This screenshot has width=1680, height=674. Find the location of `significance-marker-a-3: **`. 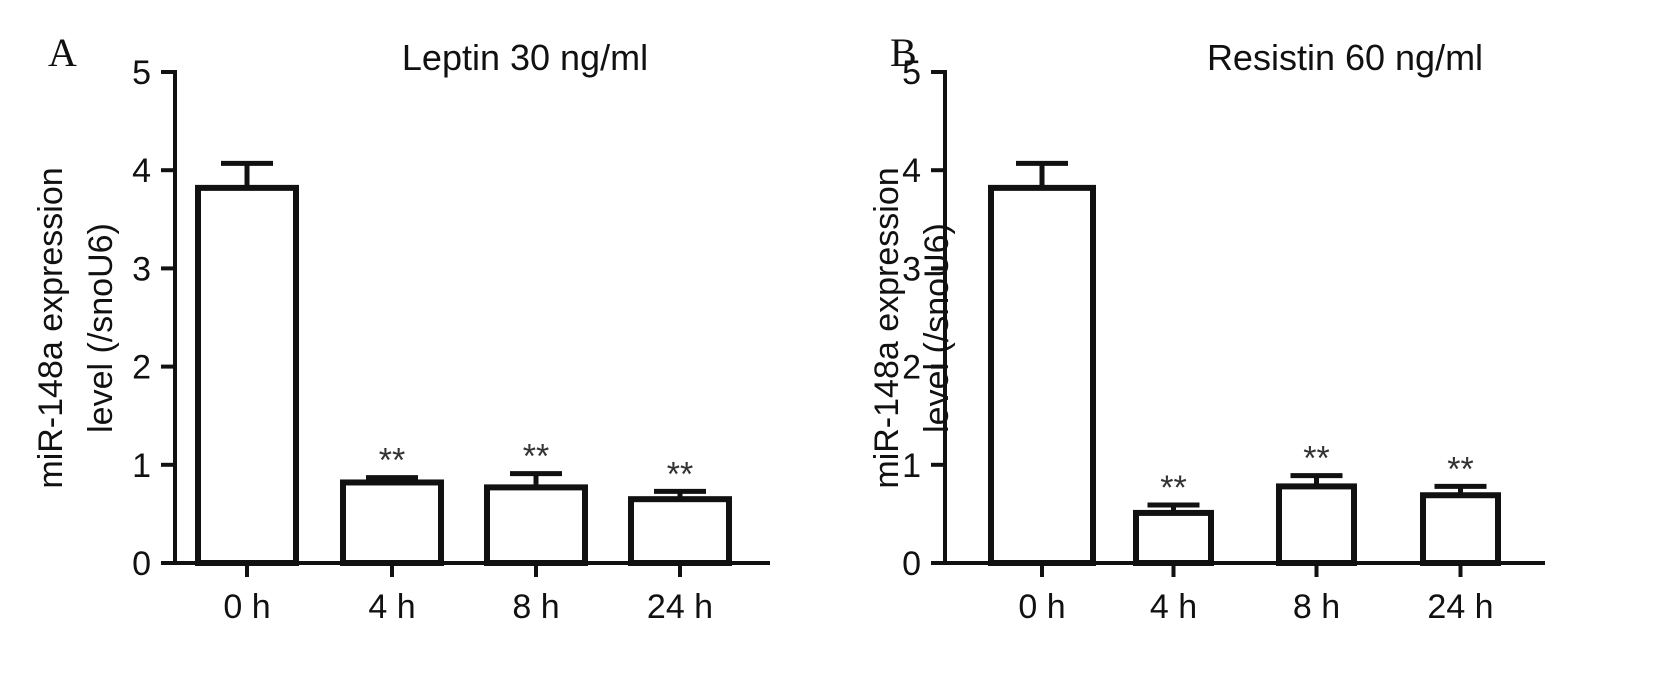

significance-marker-a-3: ** is located at coordinates (680, 474).